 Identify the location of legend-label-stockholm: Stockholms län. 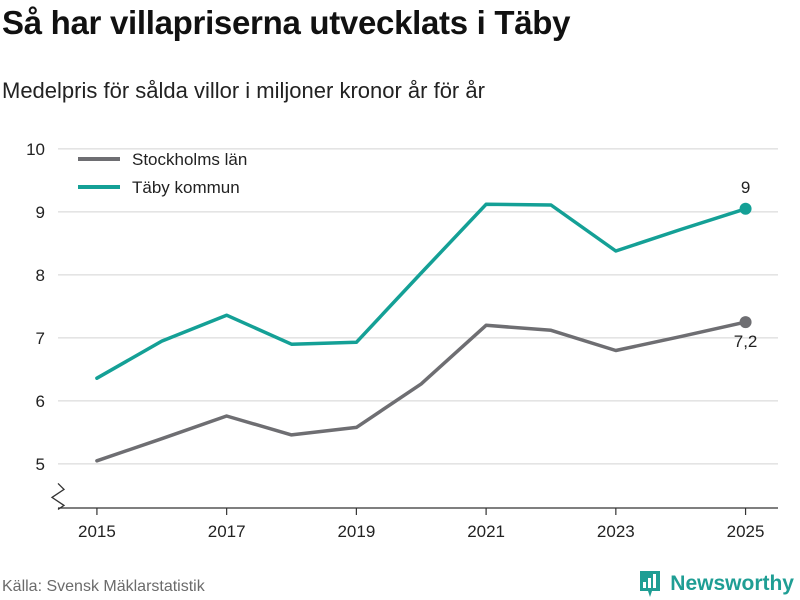
(189, 159).